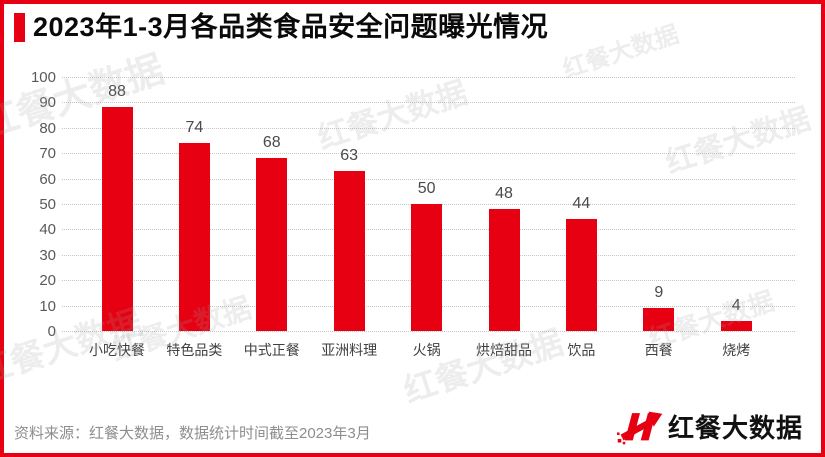 The height and width of the screenshot is (457, 825). Describe the element at coordinates (736, 305) in the screenshot. I see `value-label-烧烤: 4` at that location.